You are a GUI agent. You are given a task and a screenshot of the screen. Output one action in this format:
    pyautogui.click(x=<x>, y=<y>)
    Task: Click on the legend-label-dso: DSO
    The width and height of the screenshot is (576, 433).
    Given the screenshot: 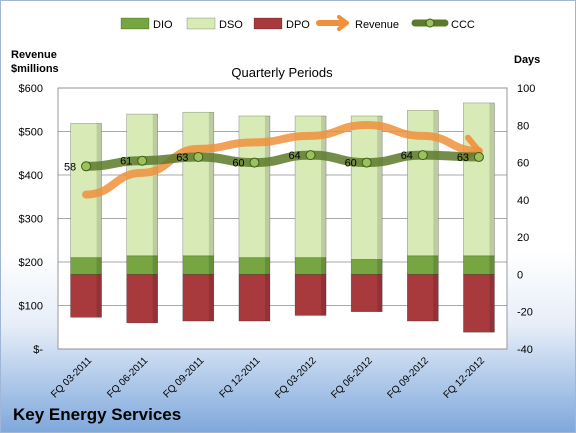 What is the action you would take?
    pyautogui.click(x=231, y=25)
    